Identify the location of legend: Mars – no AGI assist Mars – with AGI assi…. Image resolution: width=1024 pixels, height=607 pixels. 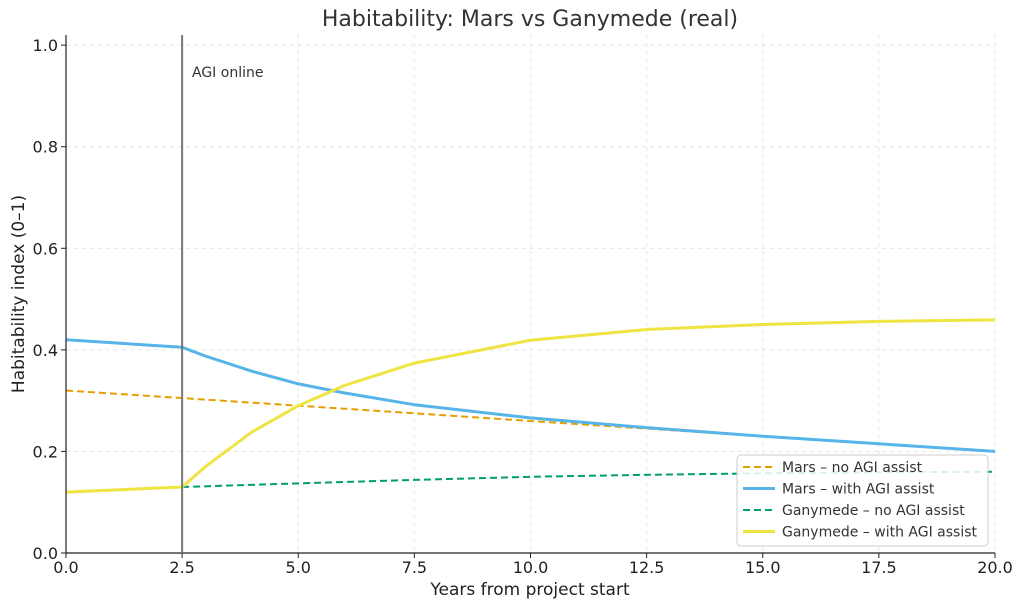
(862, 500).